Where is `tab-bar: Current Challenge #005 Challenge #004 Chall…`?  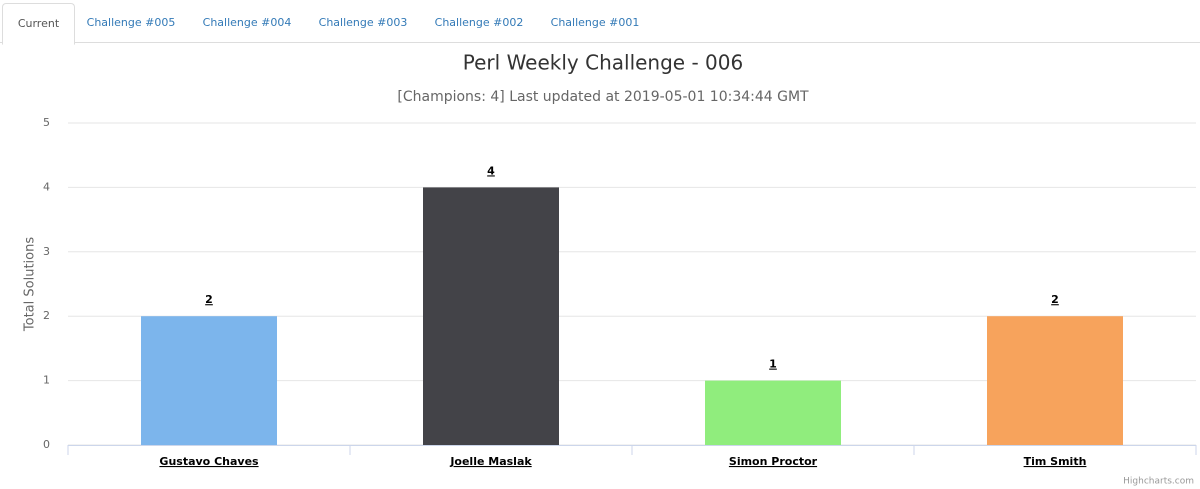 tab-bar: Current Challenge #005 Challenge #004 Chall… is located at coordinates (600, 22).